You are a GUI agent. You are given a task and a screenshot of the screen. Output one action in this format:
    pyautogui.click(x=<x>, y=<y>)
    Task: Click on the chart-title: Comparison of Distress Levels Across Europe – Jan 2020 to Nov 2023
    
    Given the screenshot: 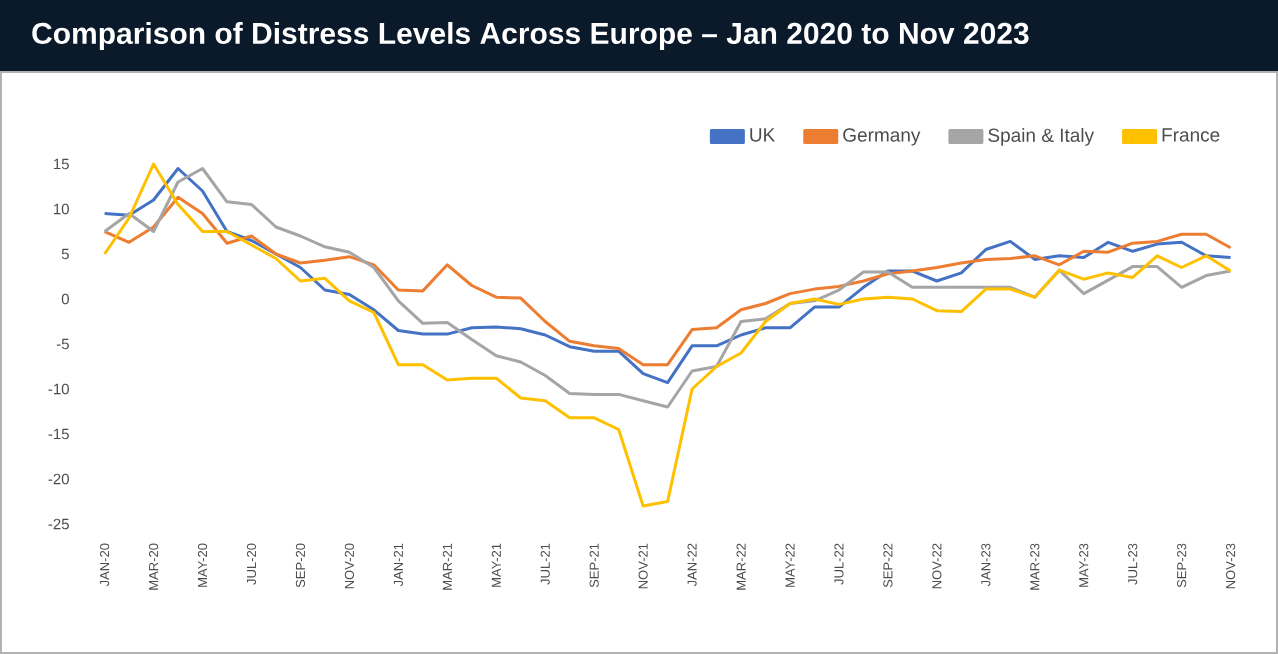 What is the action you would take?
    pyautogui.click(x=530, y=36)
    